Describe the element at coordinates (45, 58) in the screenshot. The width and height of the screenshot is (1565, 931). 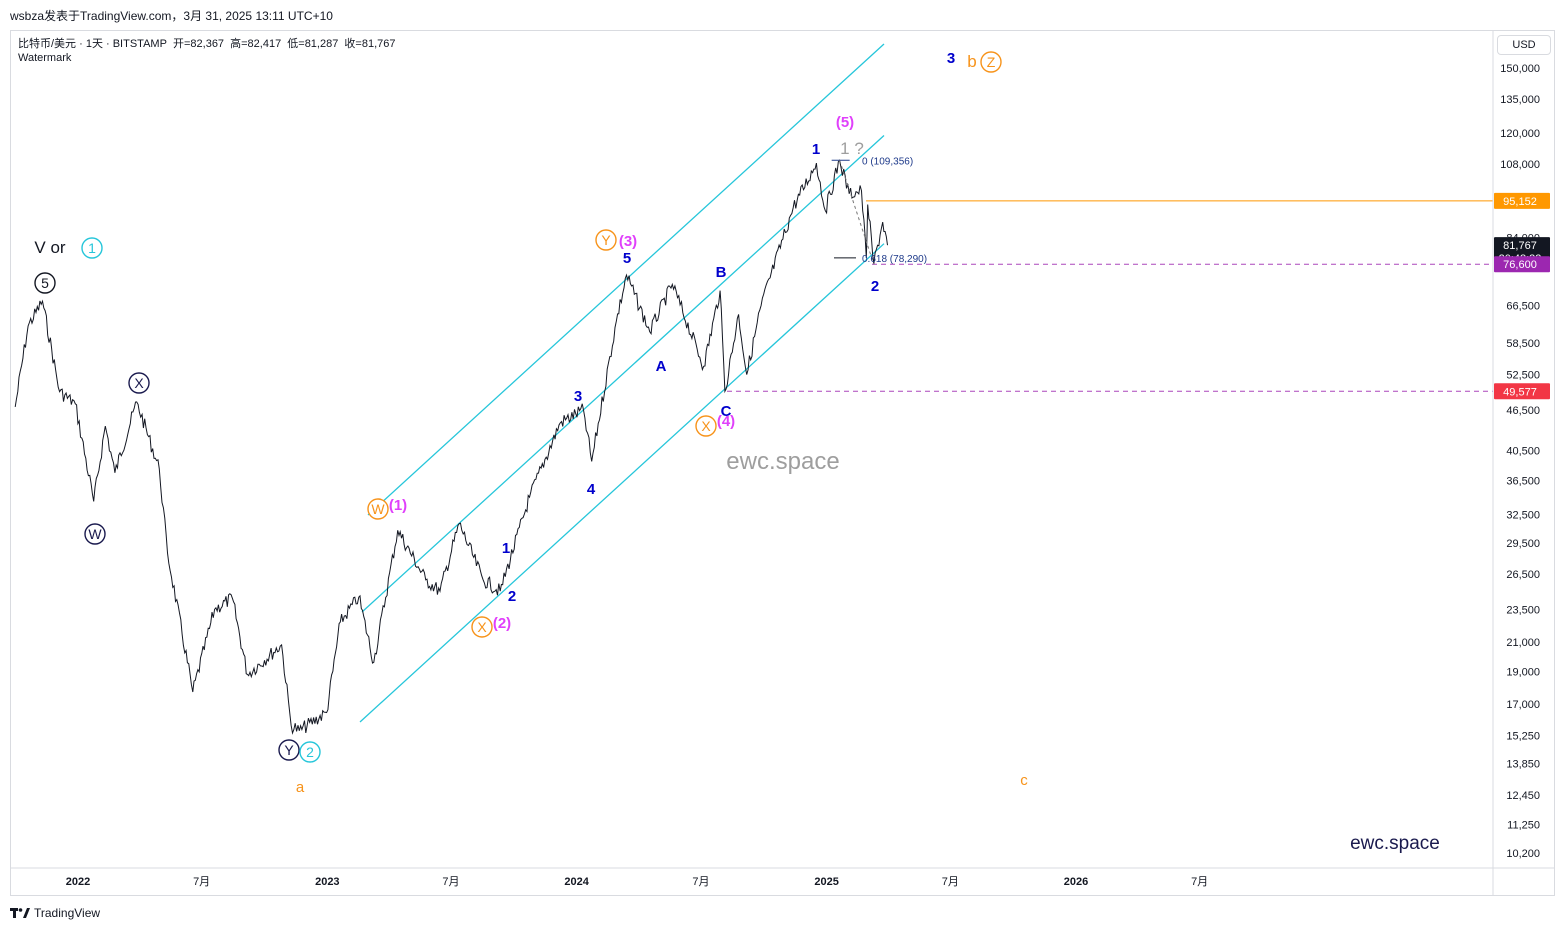
I see `watermark-label: Watermark` at that location.